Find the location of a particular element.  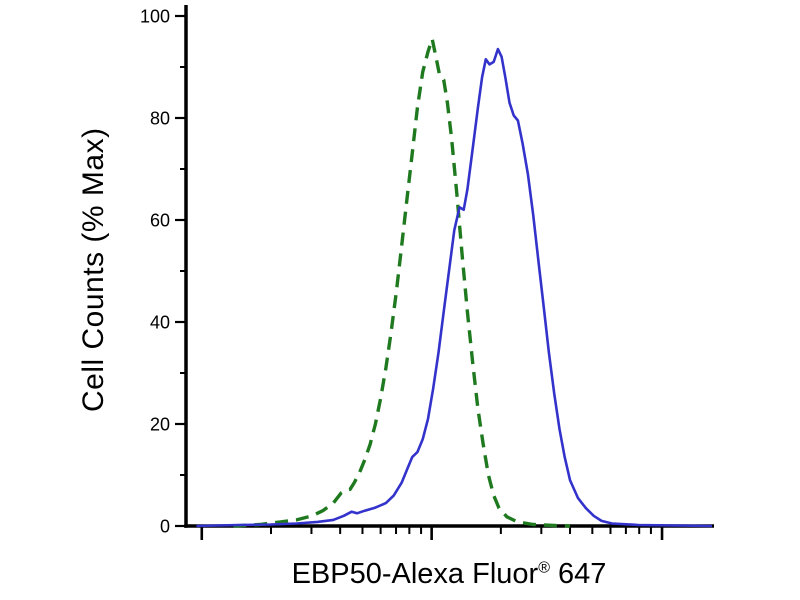

x-axis-label-suffix: 647 is located at coordinates (578, 574).